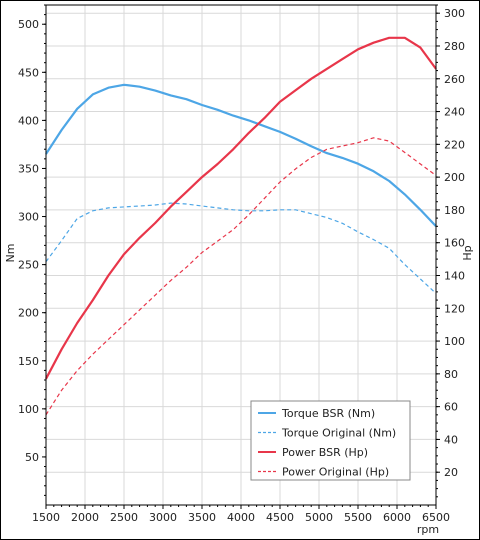 The height and width of the screenshot is (540, 480). Describe the element at coordinates (451, 472) in the screenshot. I see `y-right-tick-label: 20` at that location.